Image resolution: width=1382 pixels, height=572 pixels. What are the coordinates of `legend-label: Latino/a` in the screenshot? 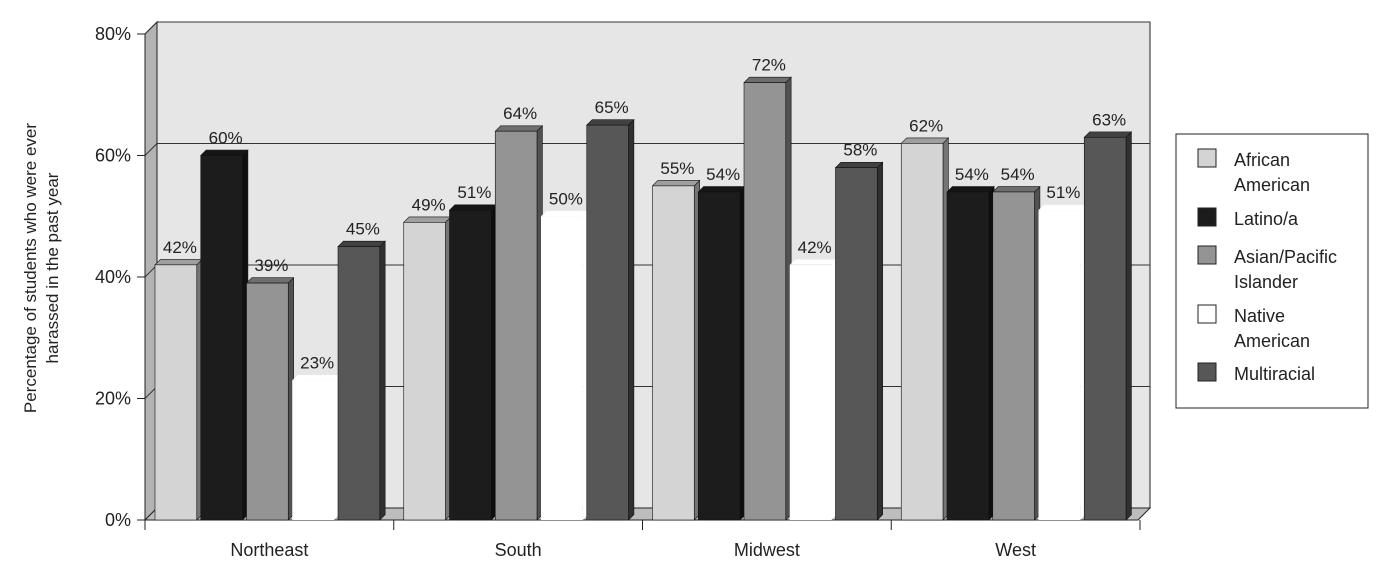 It's located at (1266, 219).